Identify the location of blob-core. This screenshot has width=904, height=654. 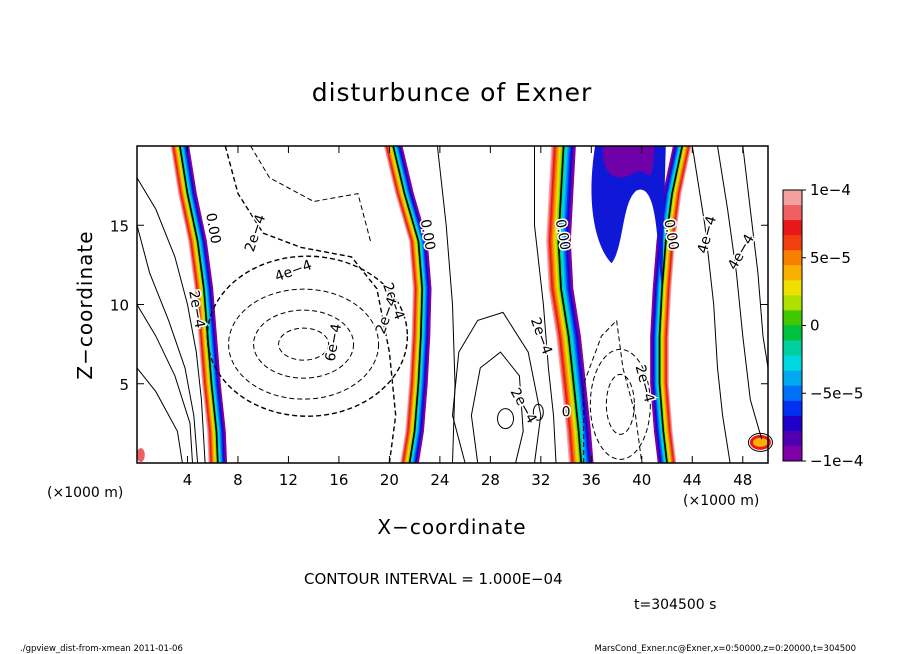
(628, 162).